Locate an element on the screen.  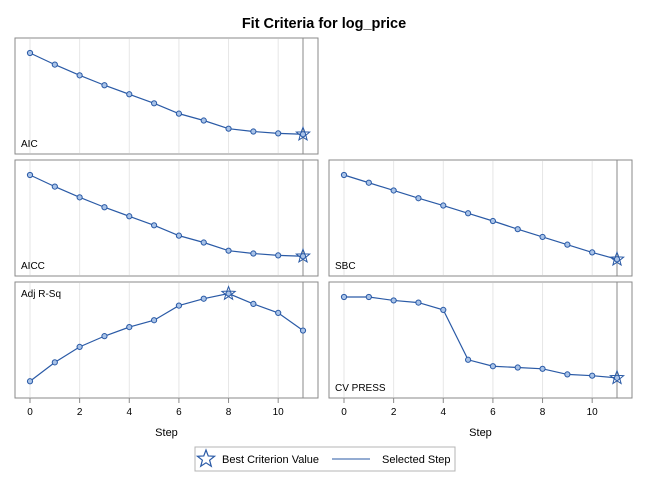
panel-sbc: SBC is located at coordinates (480, 218).